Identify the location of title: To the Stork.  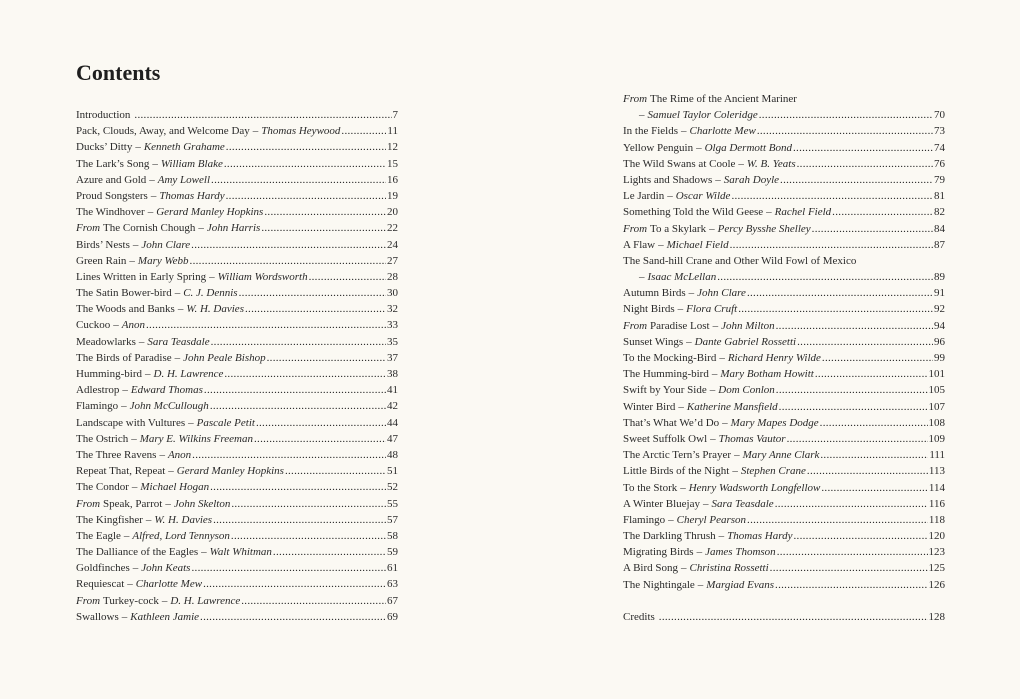
(650, 487).